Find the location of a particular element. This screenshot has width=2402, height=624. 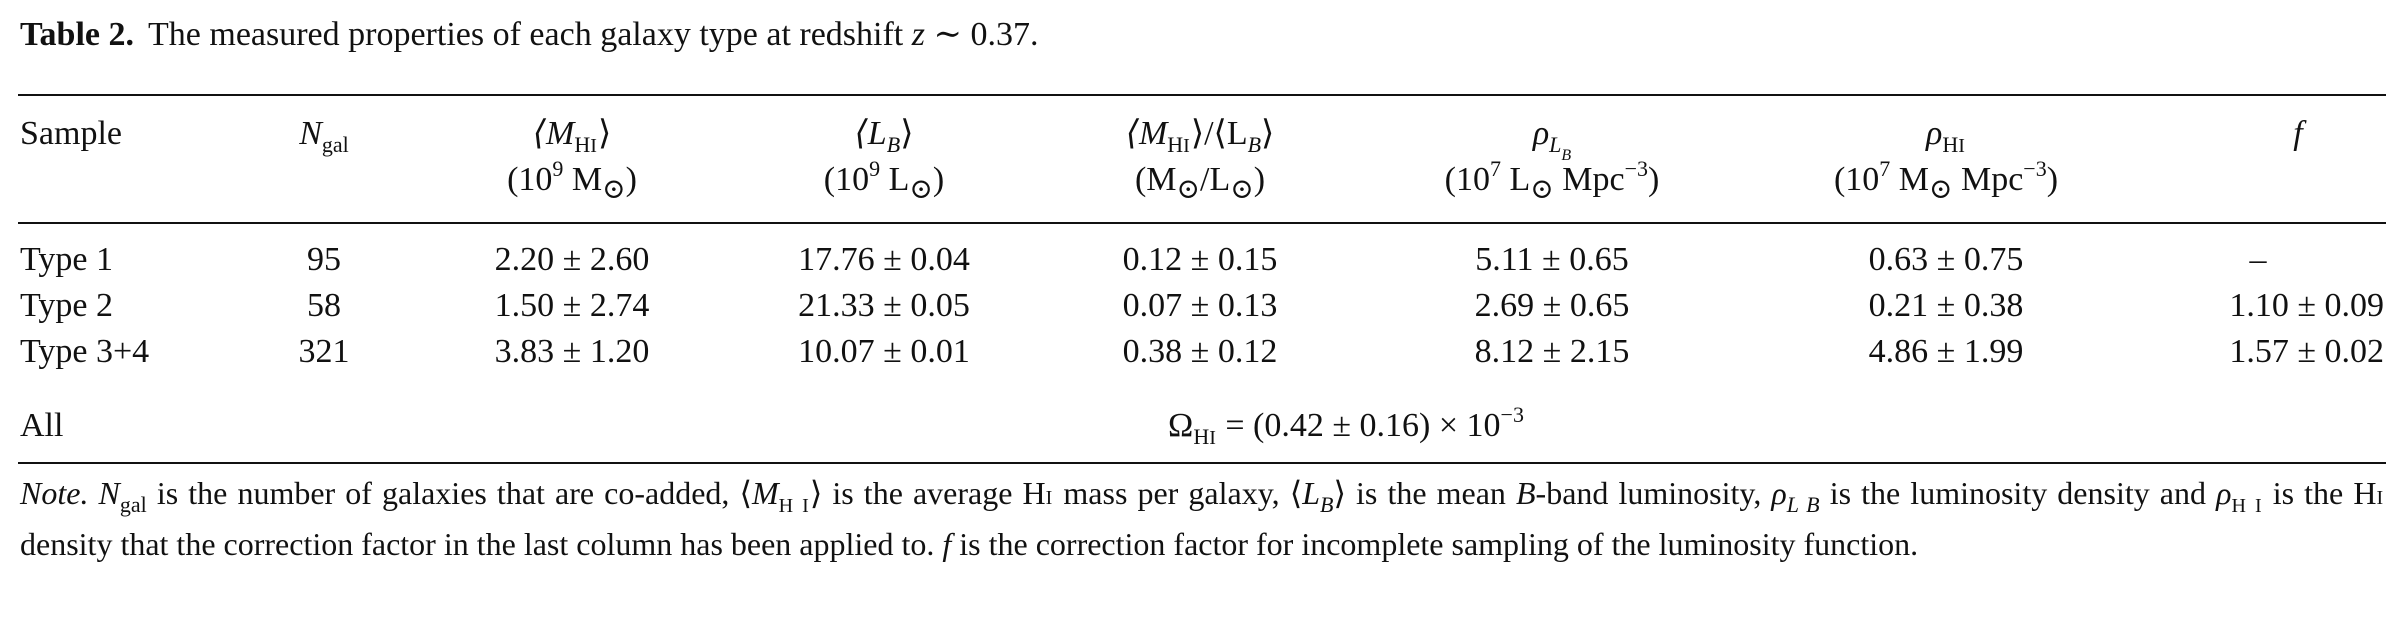

cell-luminosity-density: 8.12 ± 2.15 is located at coordinates (1552, 351).